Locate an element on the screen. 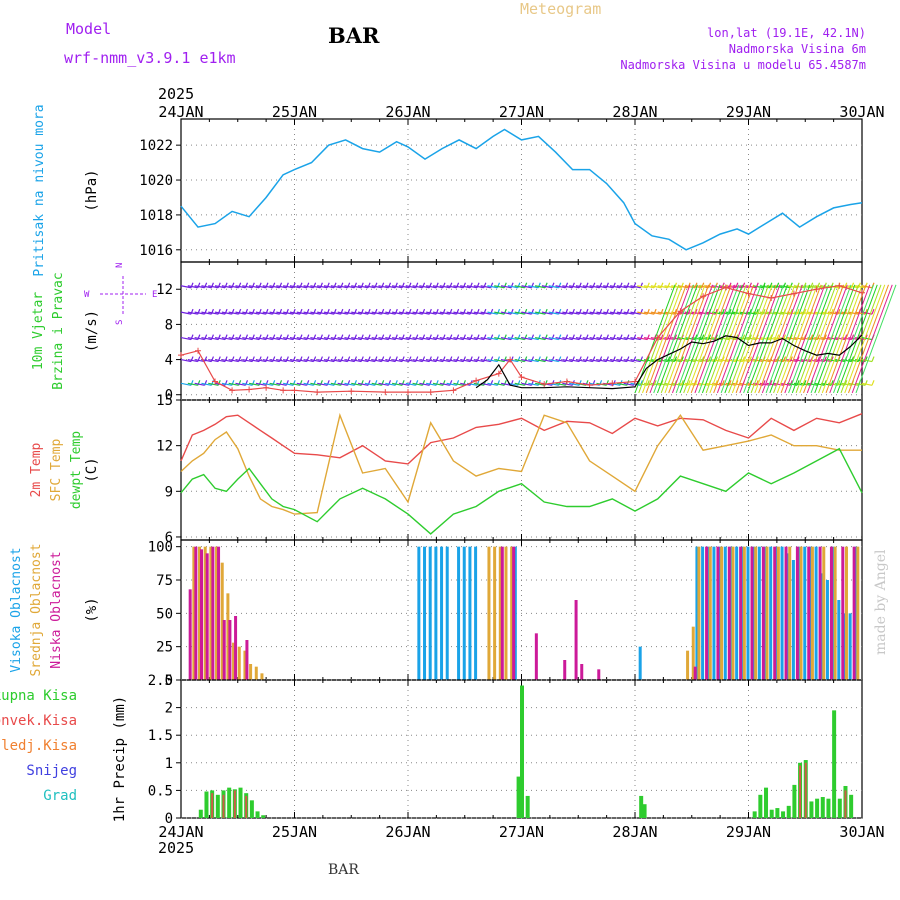 Image resolution: width=900 pixels, height=900 pixels. precip-bar-convective is located at coordinates (845, 804).